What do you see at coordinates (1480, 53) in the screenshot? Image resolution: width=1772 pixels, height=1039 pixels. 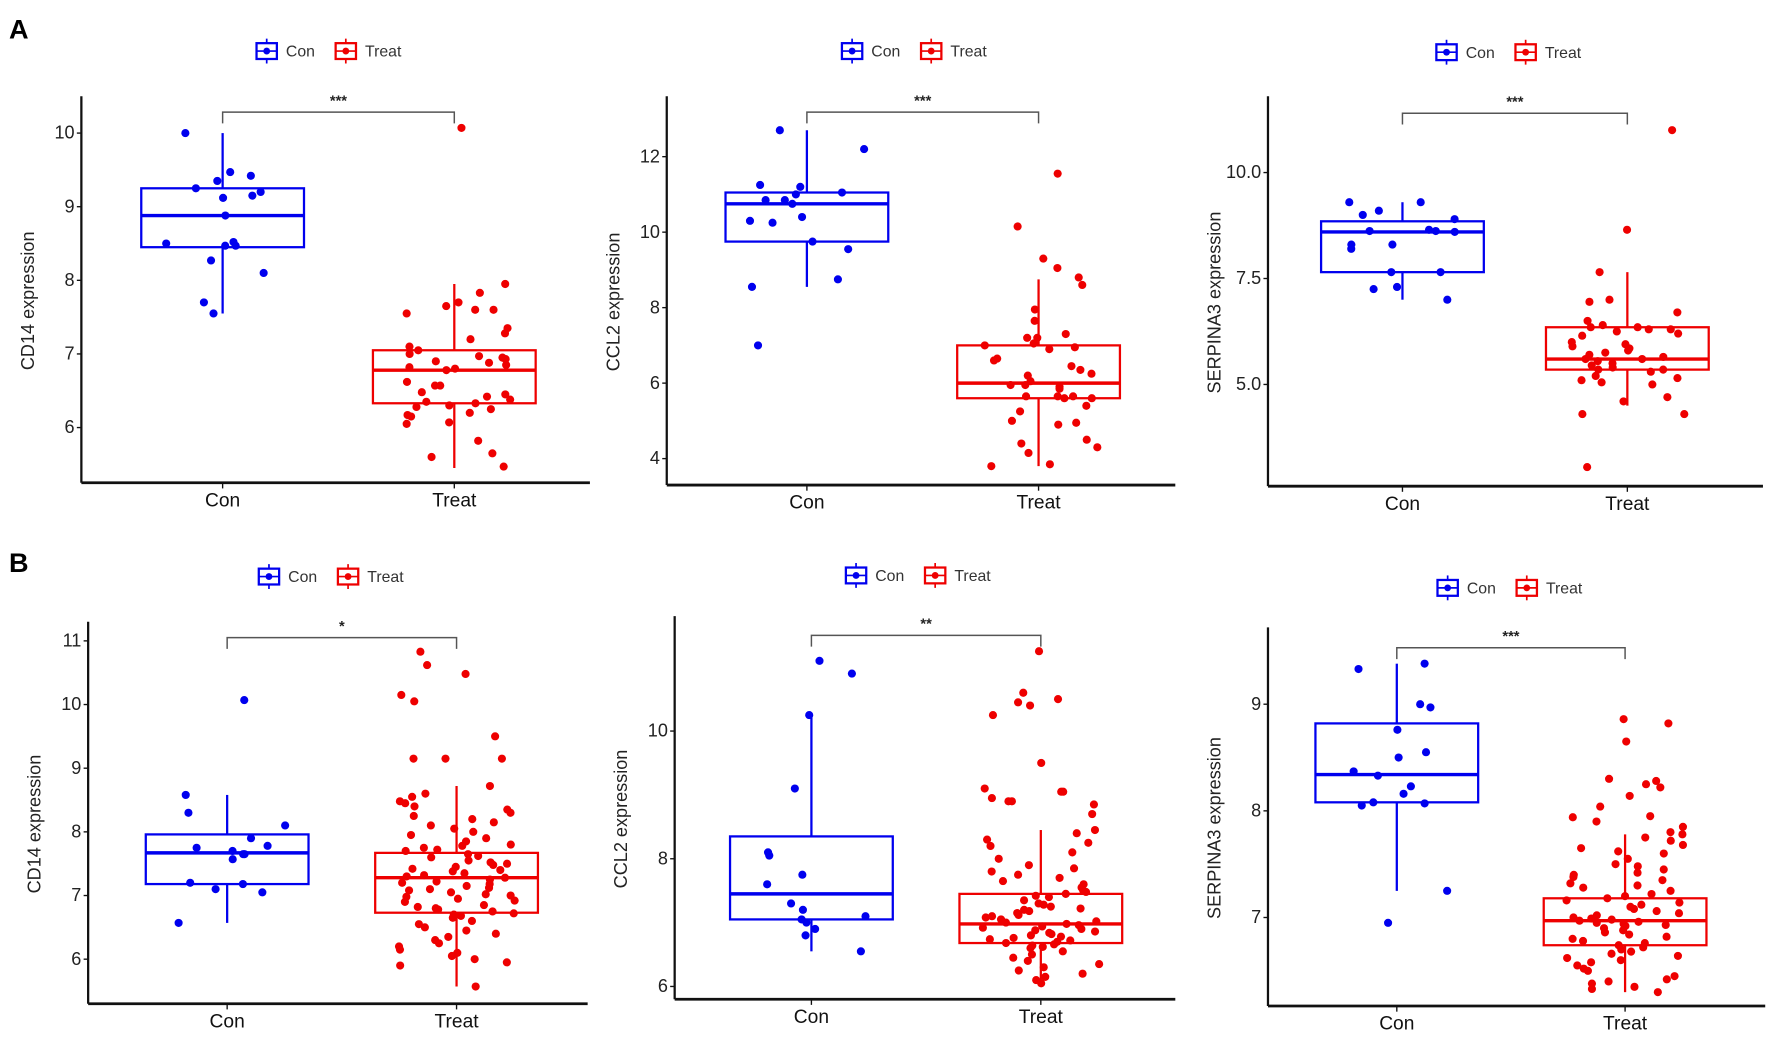 I see `legend-label: Con` at bounding box center [1480, 53].